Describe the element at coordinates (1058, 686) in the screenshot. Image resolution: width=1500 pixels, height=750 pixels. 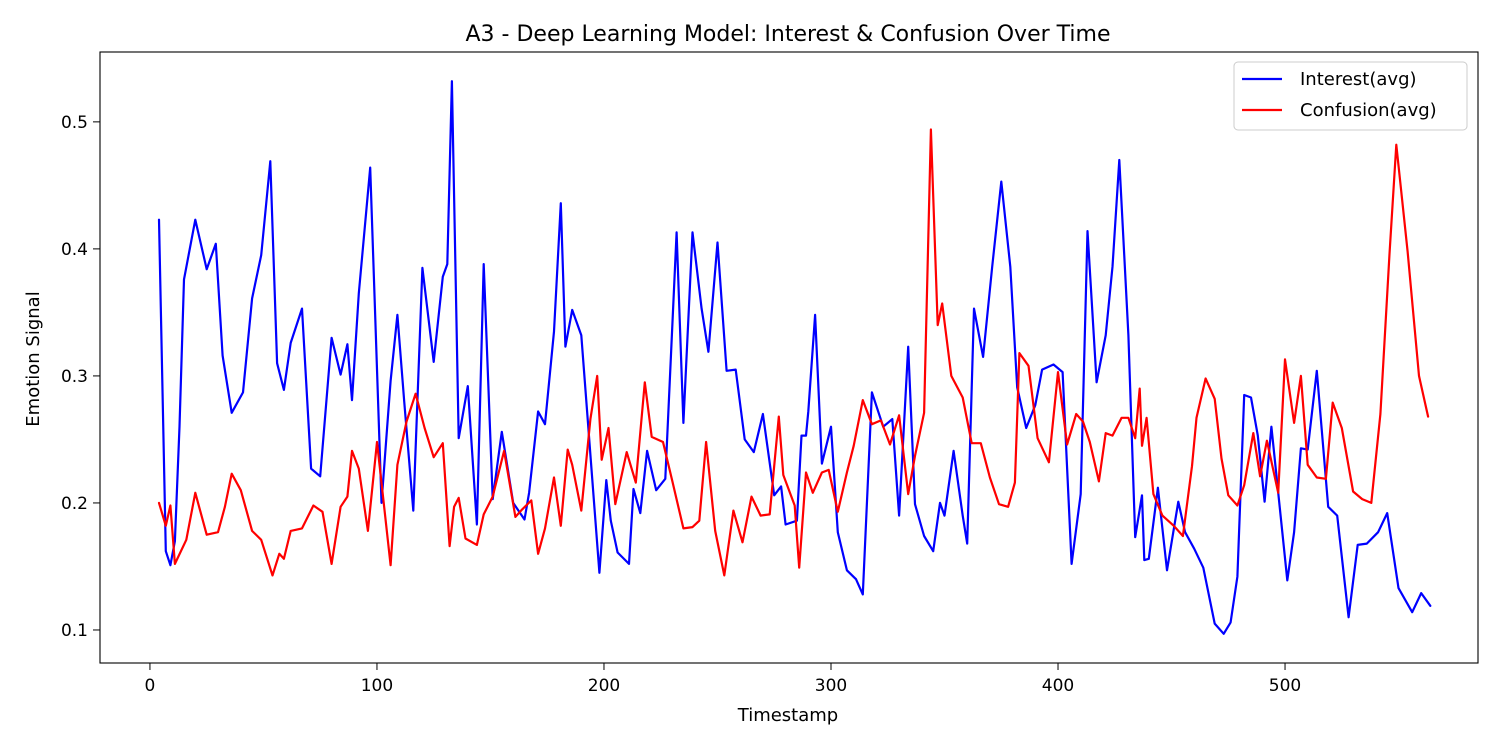
I see `x-tick-label: 400` at that location.